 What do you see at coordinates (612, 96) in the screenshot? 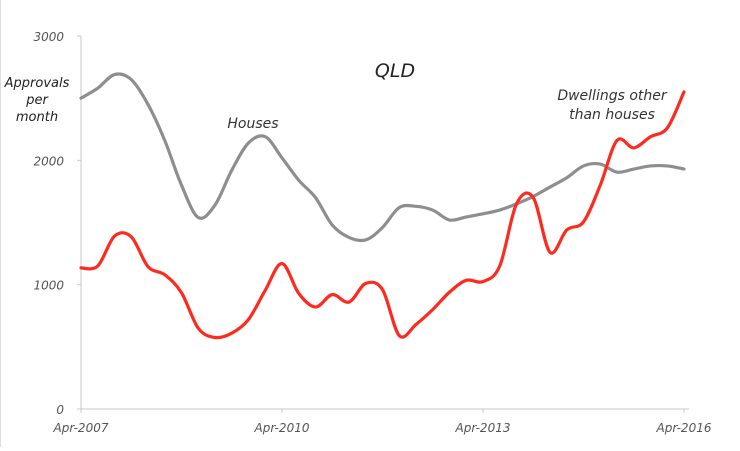
I see `dwellings-series-label-line1: Dwellings other` at bounding box center [612, 96].